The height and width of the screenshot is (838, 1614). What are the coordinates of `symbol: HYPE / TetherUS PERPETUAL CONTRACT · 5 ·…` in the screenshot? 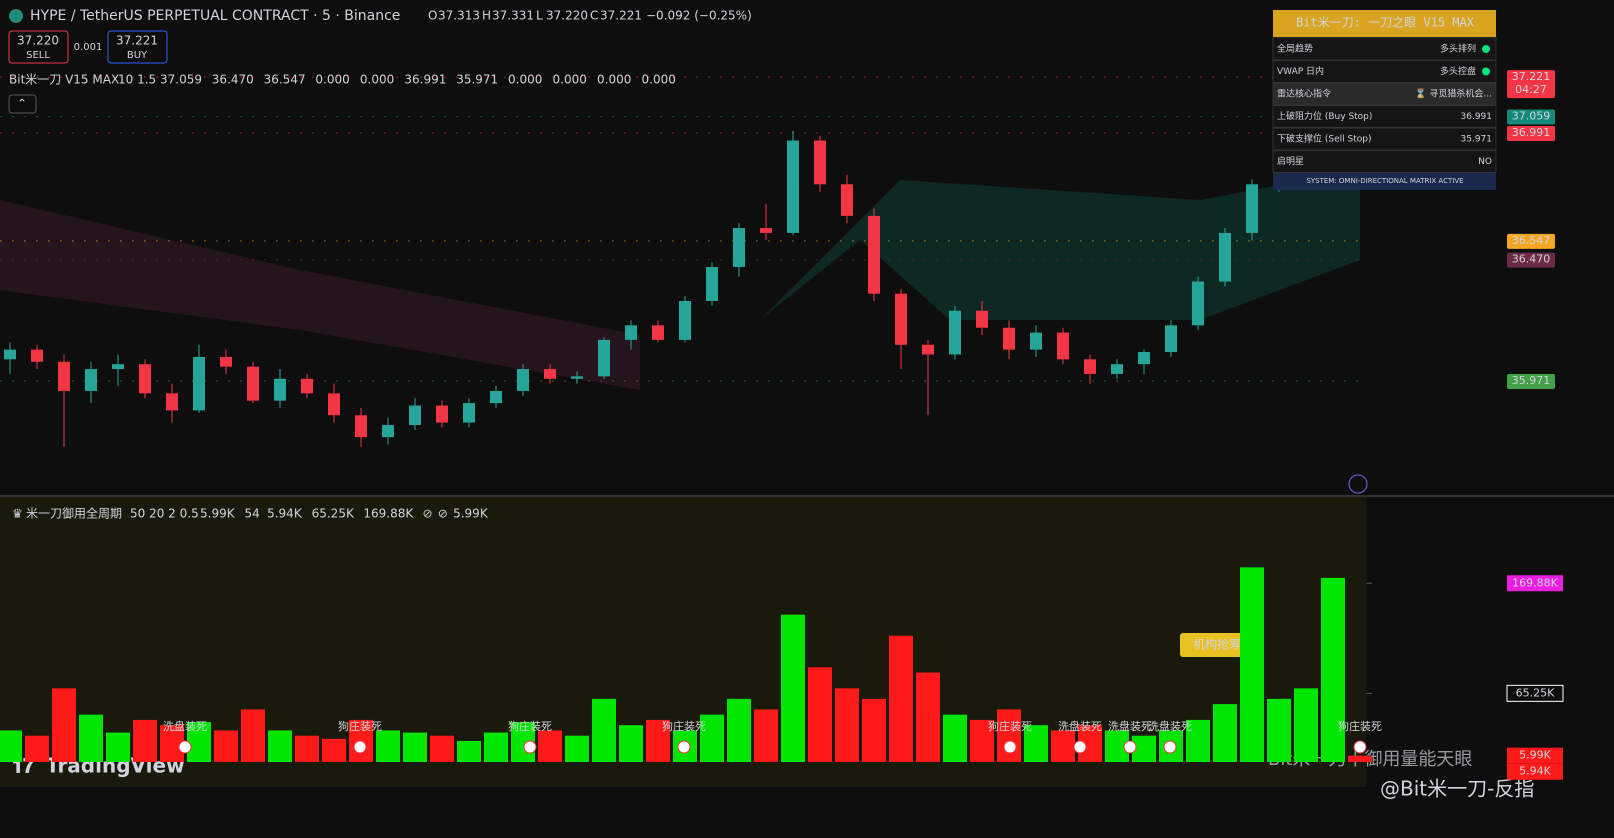 It's located at (215, 16).